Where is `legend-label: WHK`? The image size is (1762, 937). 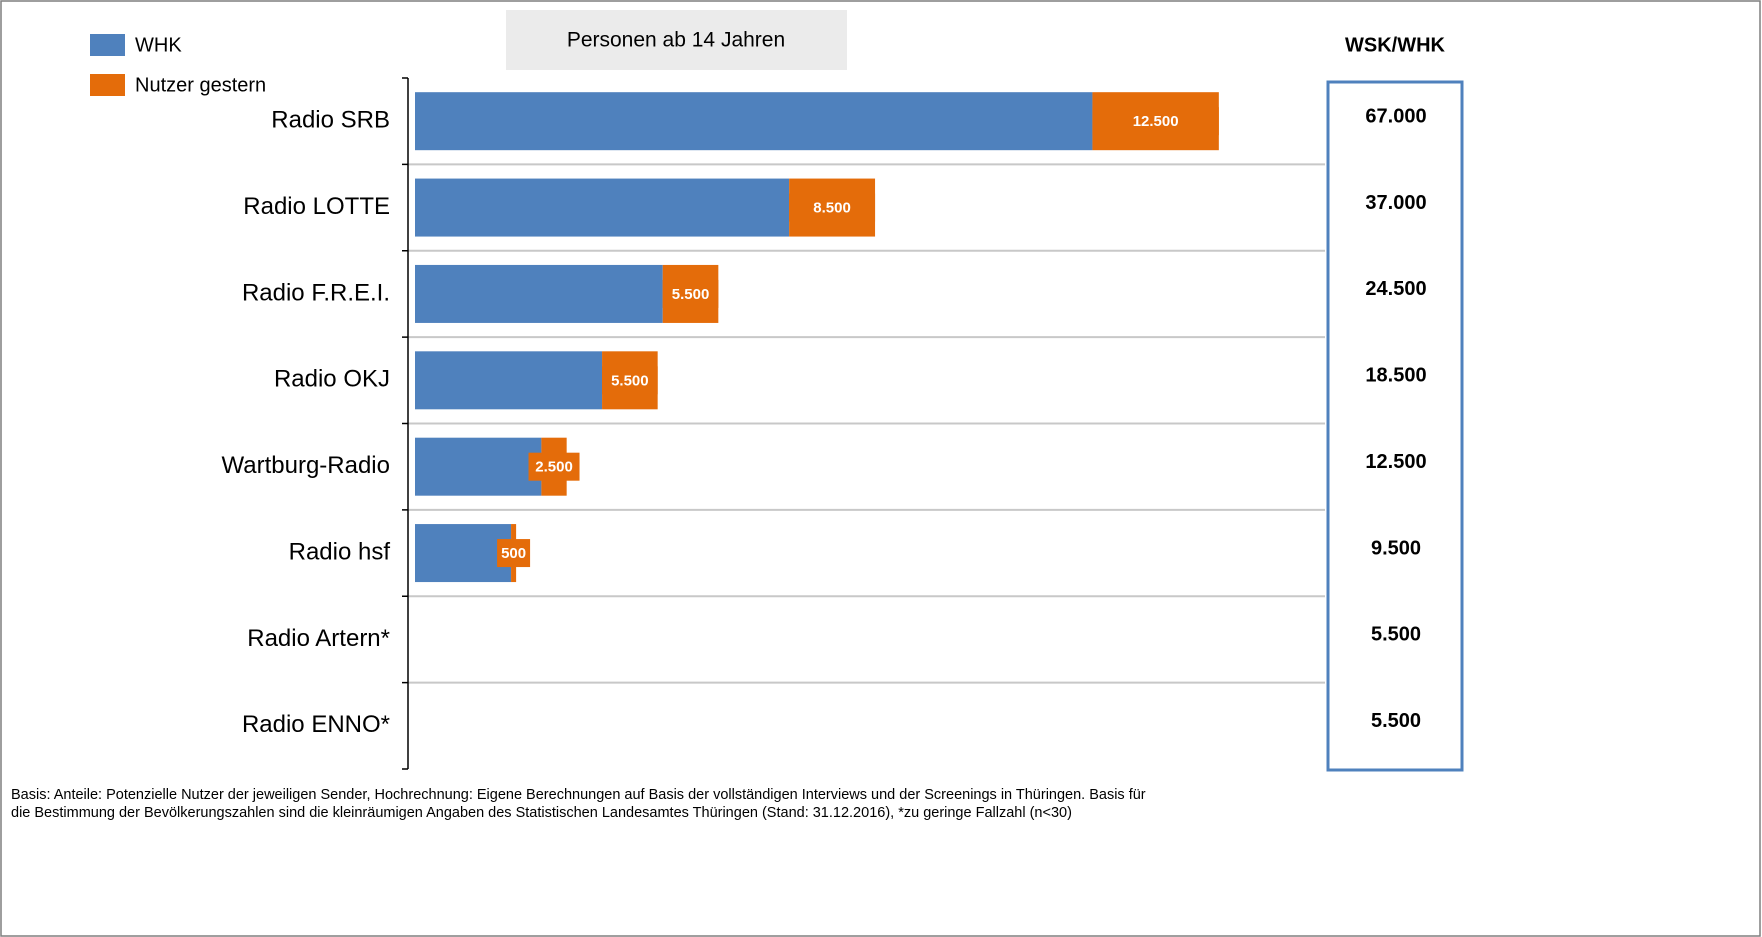
legend-label: WHK is located at coordinates (158, 45).